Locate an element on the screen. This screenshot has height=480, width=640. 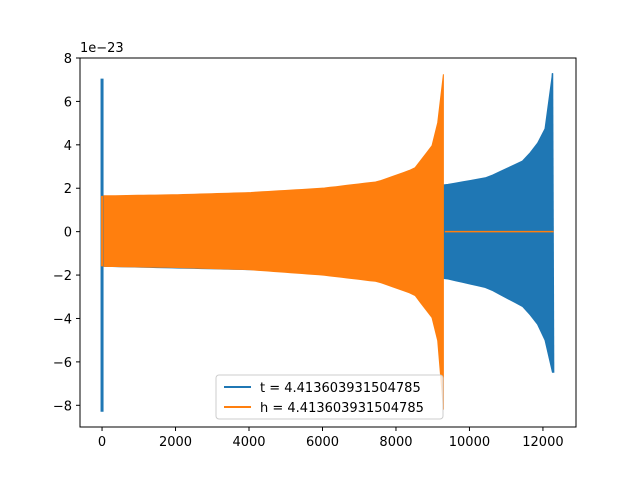
x-tick-label: 2000 is located at coordinates (175, 442).